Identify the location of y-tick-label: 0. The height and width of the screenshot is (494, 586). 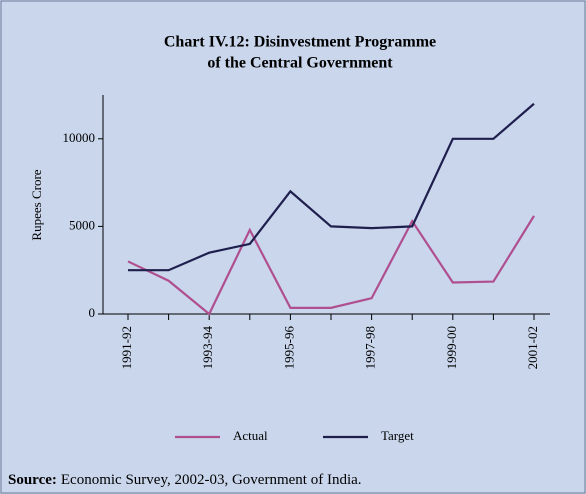
(92, 312).